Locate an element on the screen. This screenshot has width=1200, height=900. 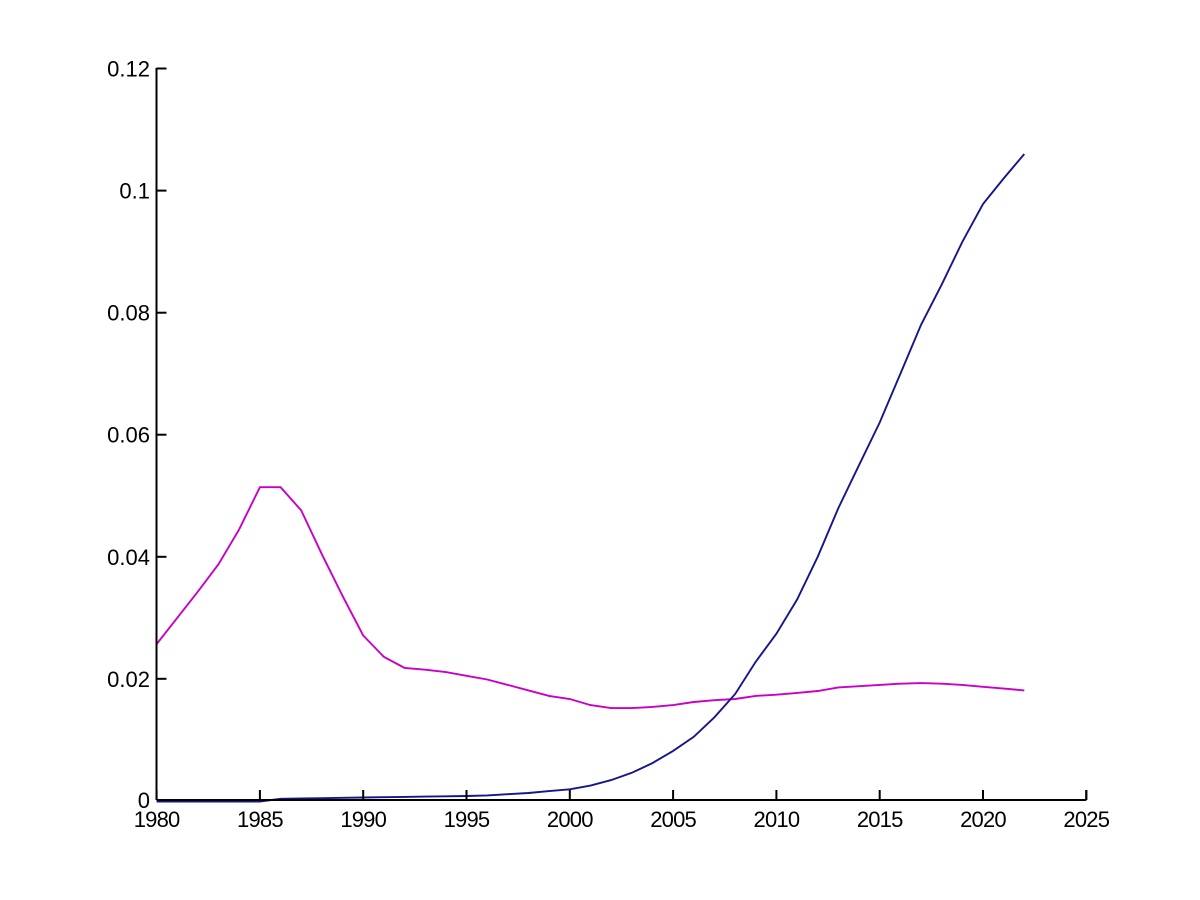
svg-text: 2010 is located at coordinates (777, 819).